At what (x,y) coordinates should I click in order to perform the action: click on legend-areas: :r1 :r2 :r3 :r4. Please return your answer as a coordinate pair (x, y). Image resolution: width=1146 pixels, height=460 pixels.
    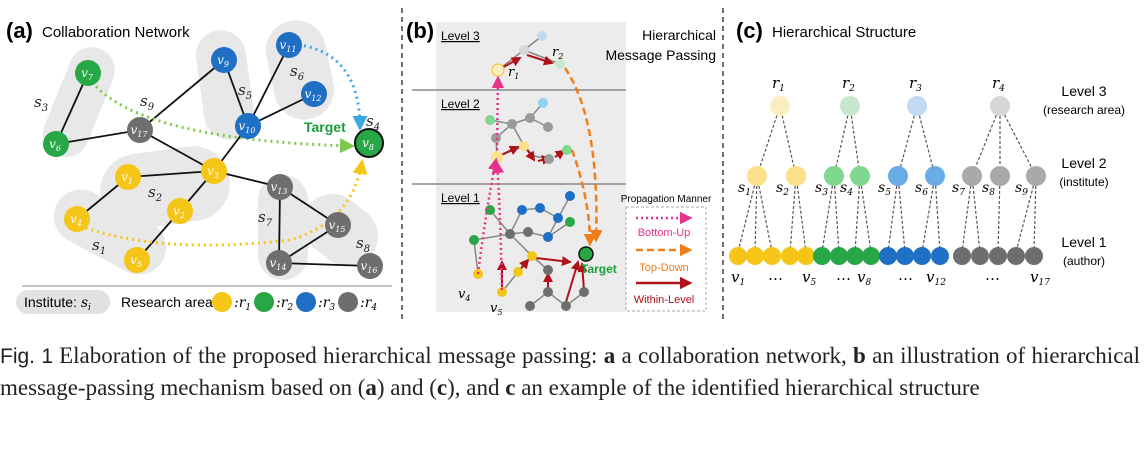
    Looking at the image, I should click on (294, 302).